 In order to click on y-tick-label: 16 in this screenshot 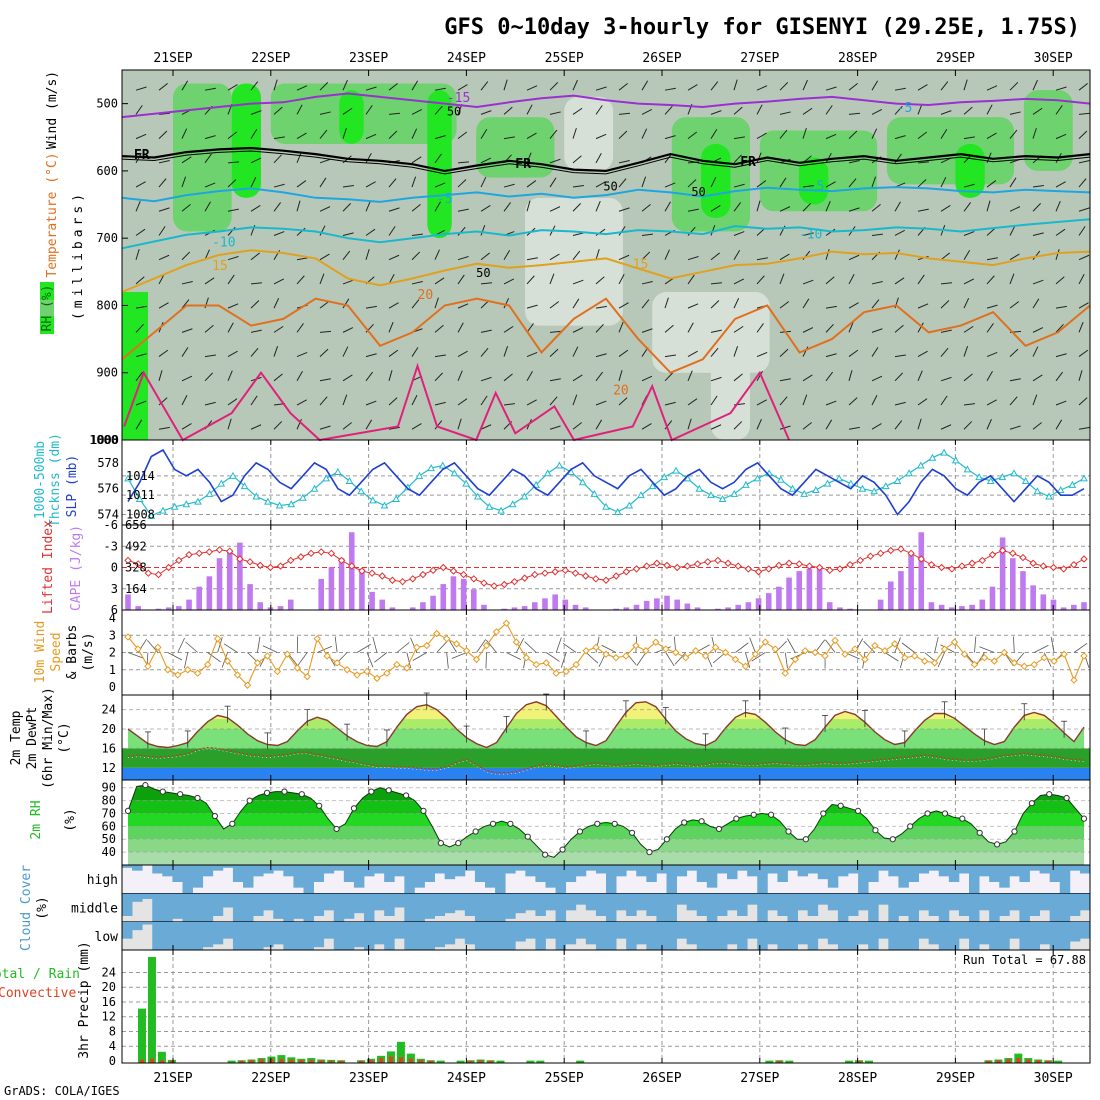, I will do `click(109, 1002)`.